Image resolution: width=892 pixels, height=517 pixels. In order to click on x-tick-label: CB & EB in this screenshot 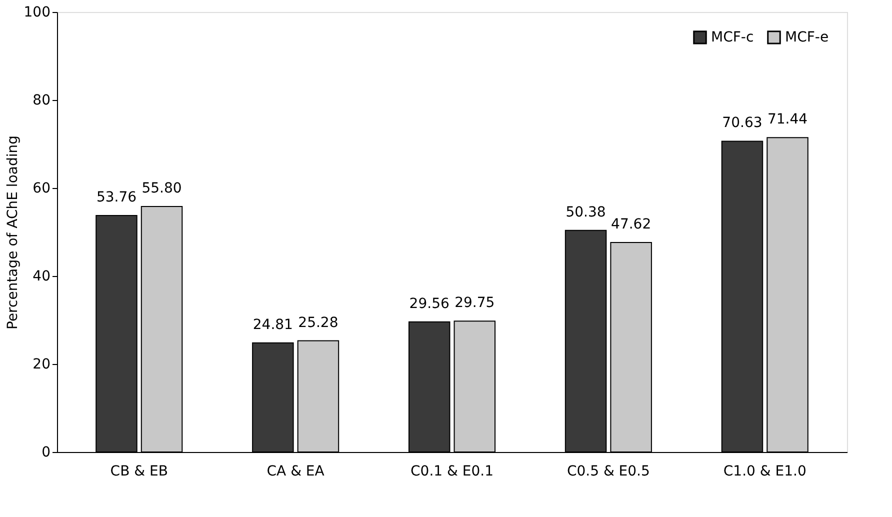, I will do `click(139, 472)`.